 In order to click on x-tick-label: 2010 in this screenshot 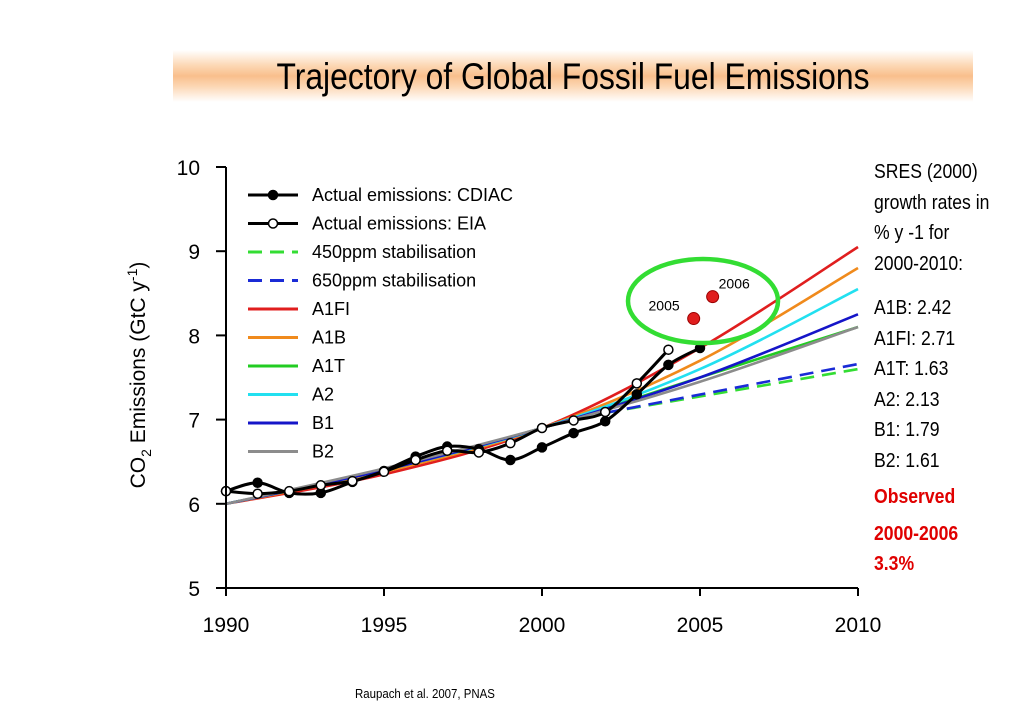, I will do `click(858, 625)`.